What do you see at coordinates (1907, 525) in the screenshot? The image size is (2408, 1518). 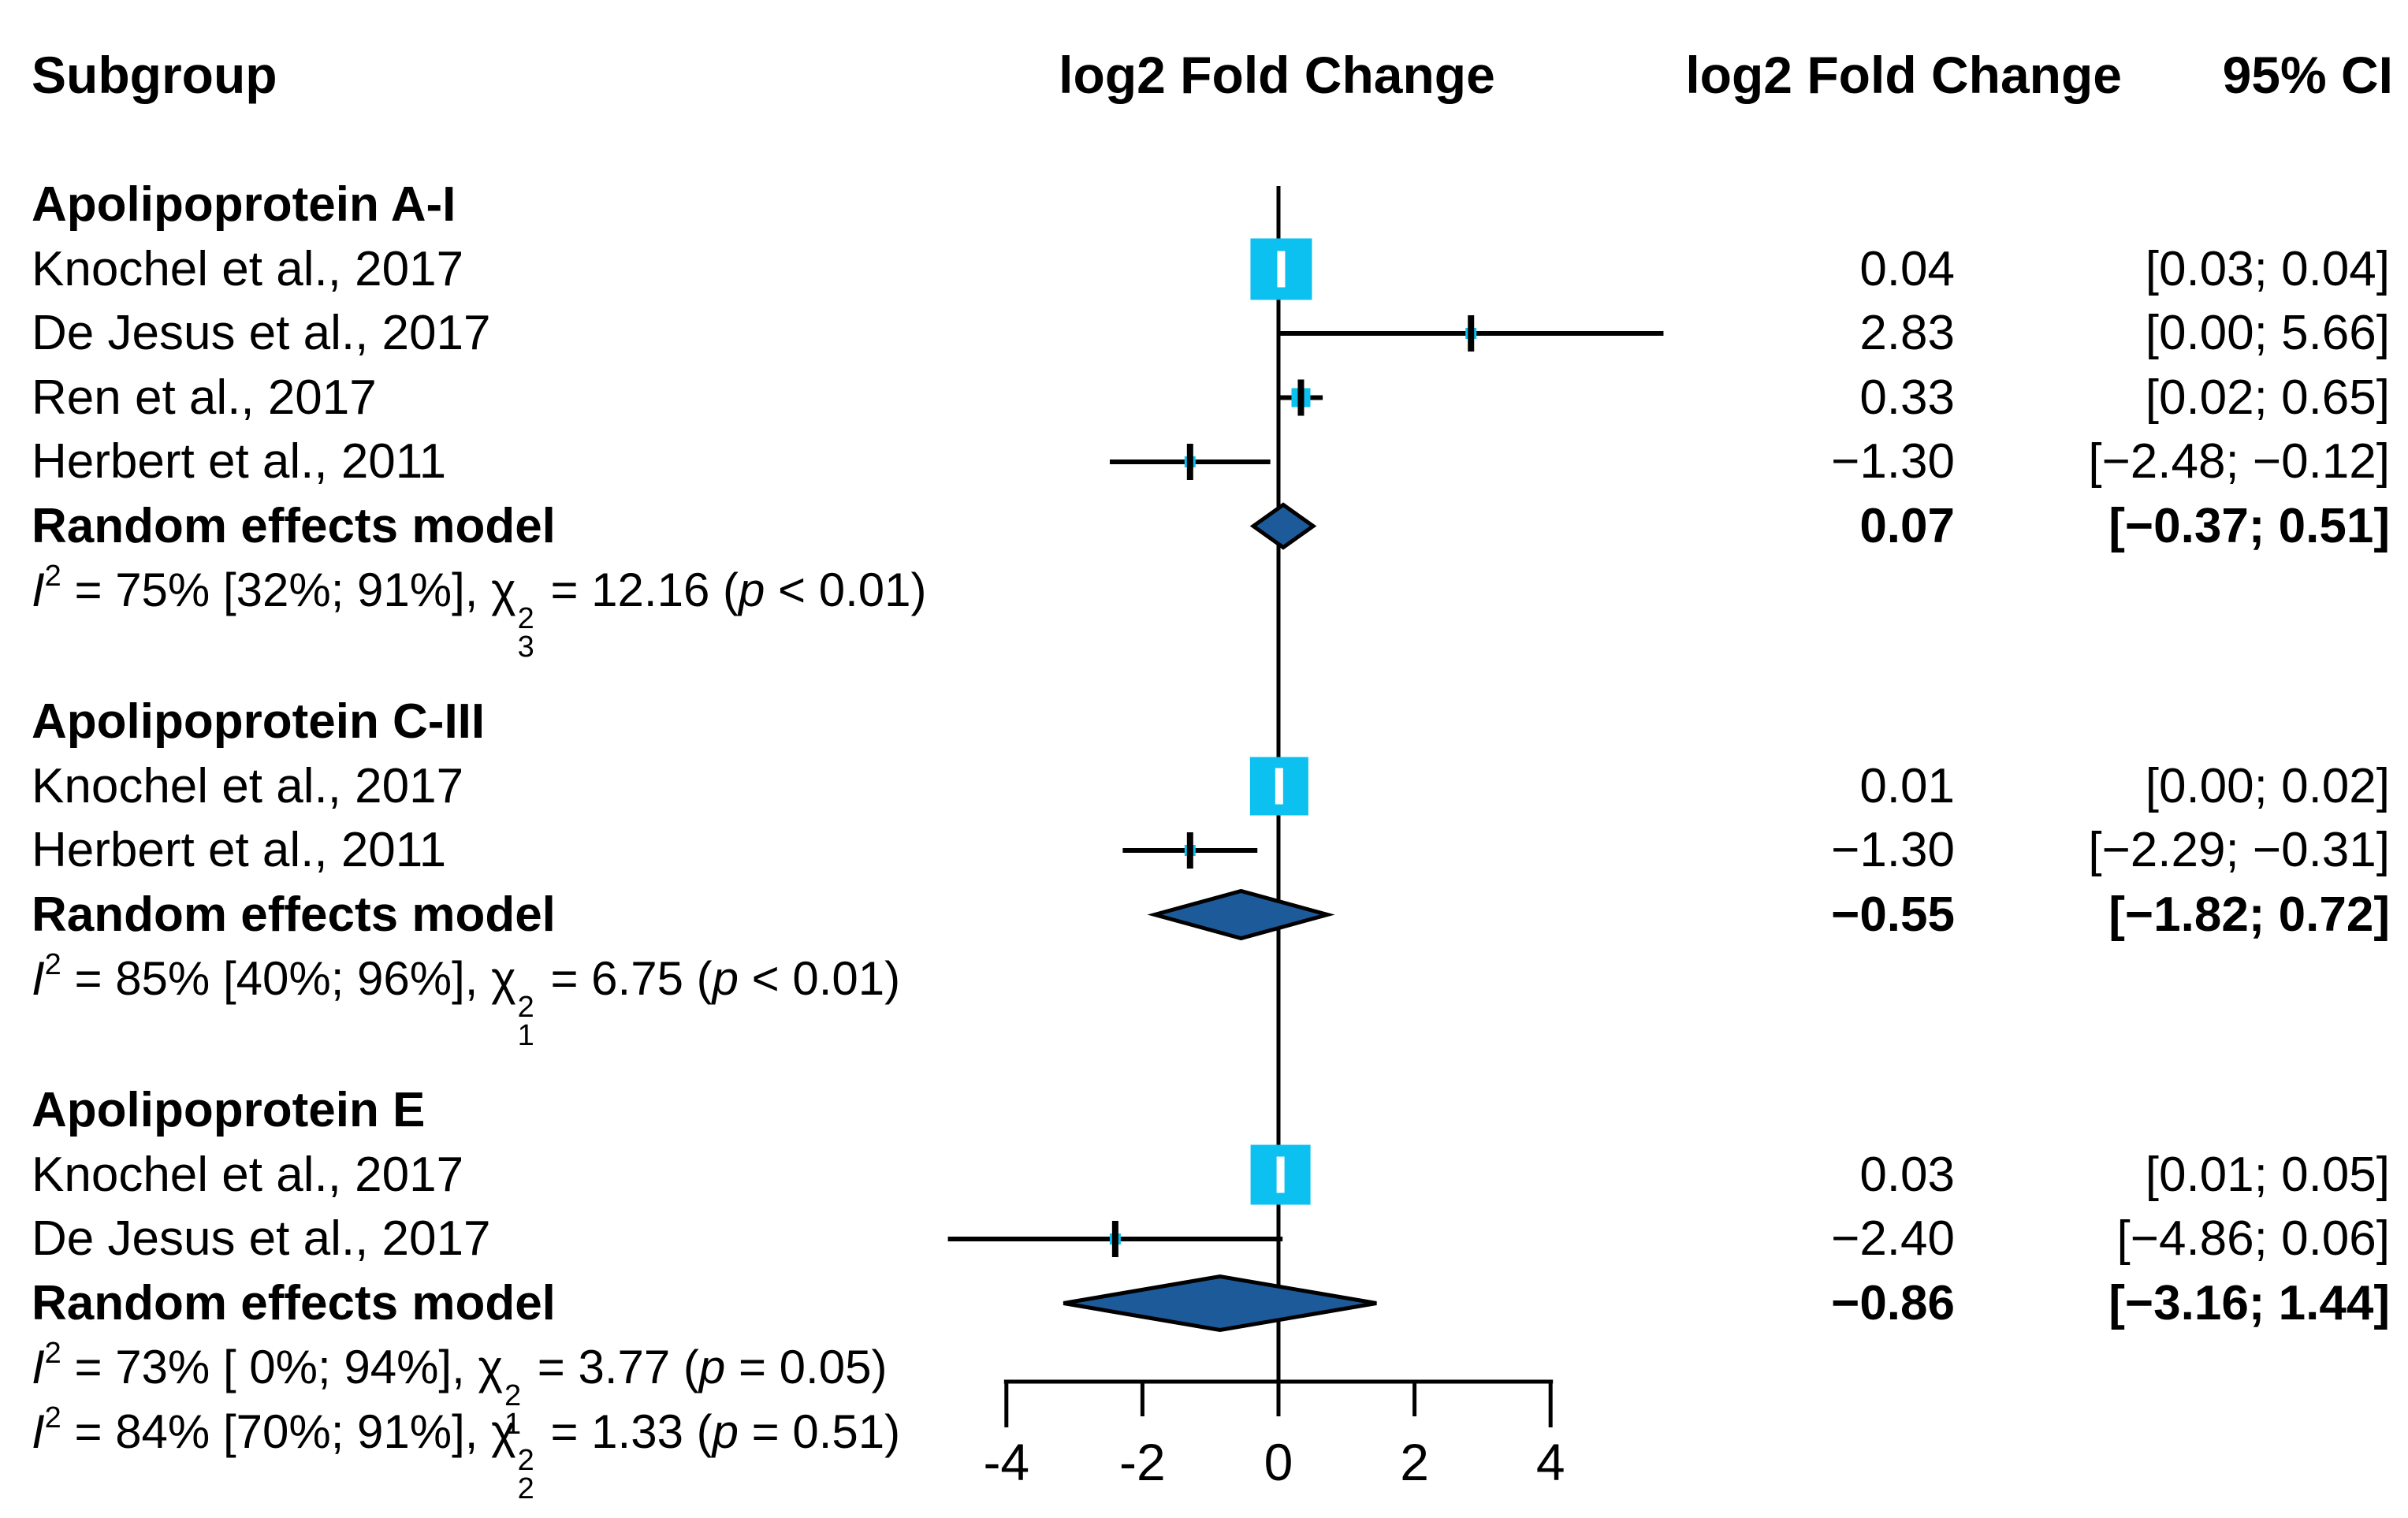 I see `random-effects-effect-value: 0.07` at bounding box center [1907, 525].